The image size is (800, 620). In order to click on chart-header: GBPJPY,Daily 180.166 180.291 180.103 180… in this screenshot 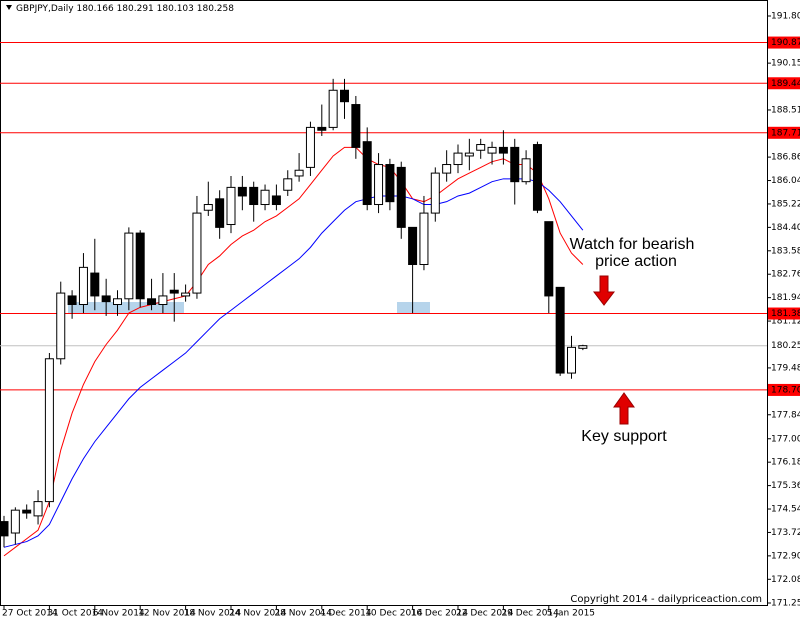, I will do `click(125, 9)`.